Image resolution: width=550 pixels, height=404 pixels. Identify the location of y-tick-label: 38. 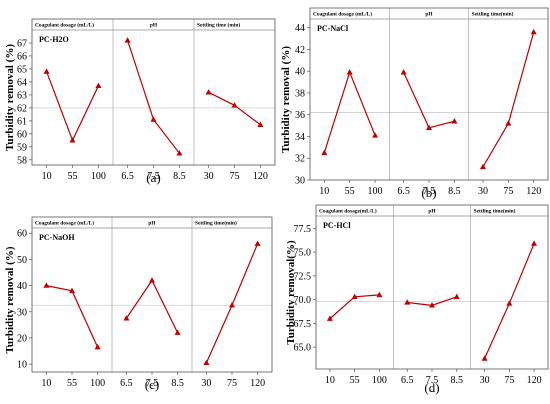
(300, 93).